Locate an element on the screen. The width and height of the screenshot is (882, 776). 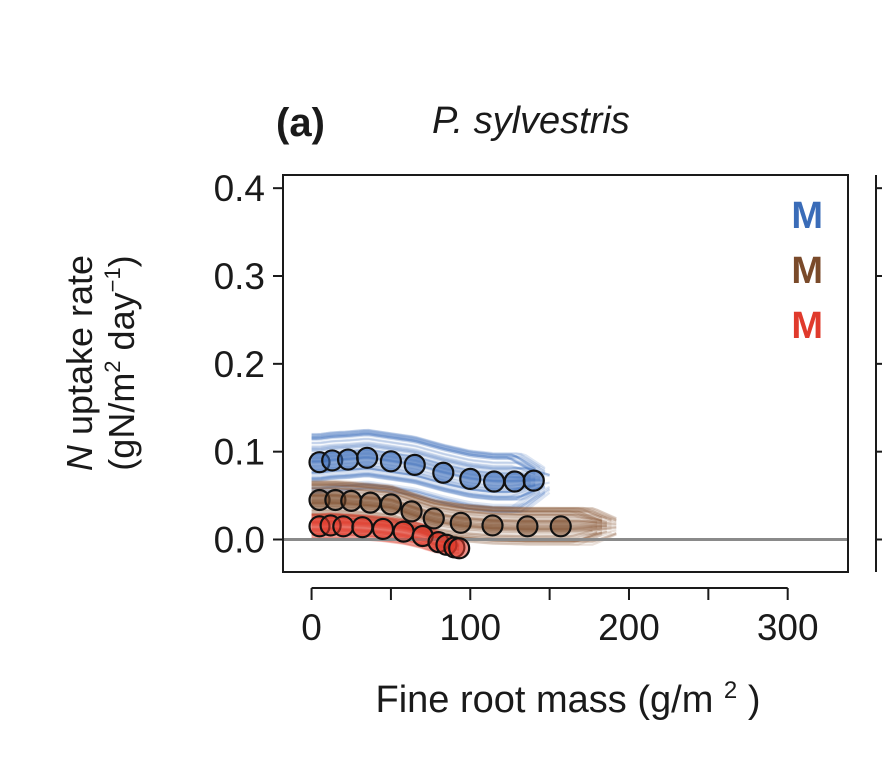
y-tick-label: 0.3 is located at coordinates (239, 276).